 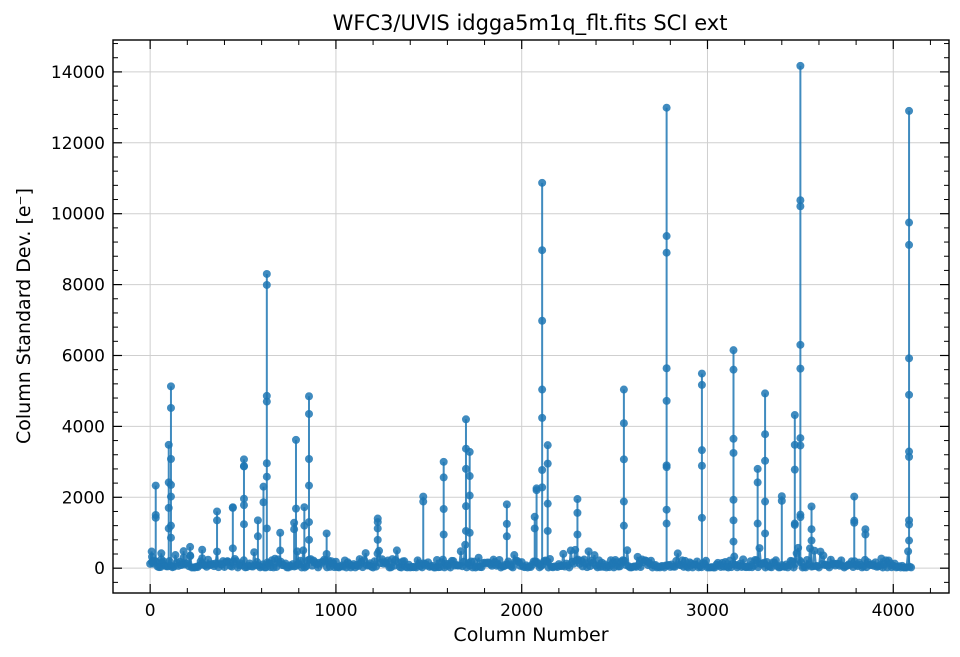 What do you see at coordinates (150, 611) in the screenshot?
I see `x-tick-label: 0` at bounding box center [150, 611].